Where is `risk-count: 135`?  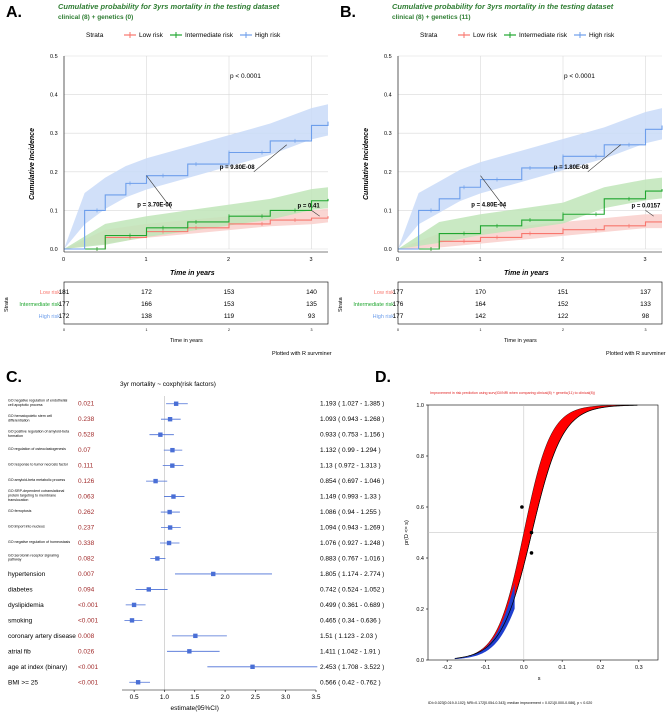
risk-count: 135 is located at coordinates (311, 304).